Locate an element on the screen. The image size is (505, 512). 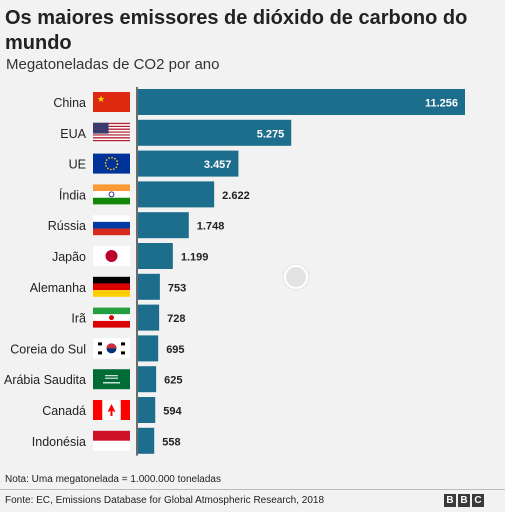
data-label: 594 is located at coordinates (172, 412).